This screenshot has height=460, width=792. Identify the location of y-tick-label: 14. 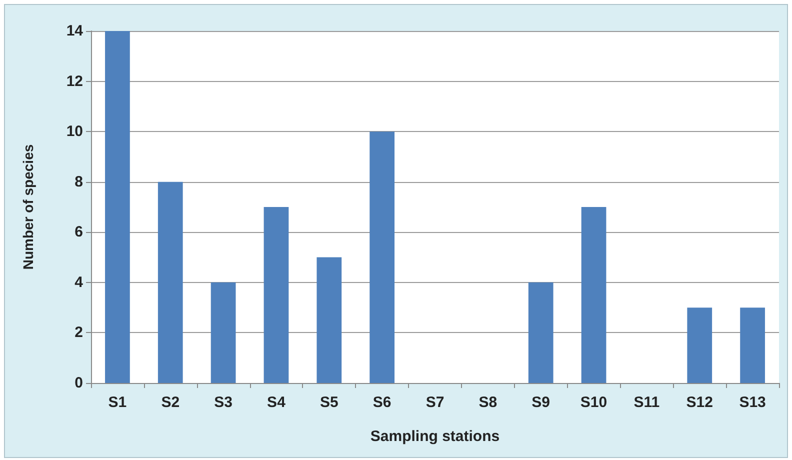
(75, 31).